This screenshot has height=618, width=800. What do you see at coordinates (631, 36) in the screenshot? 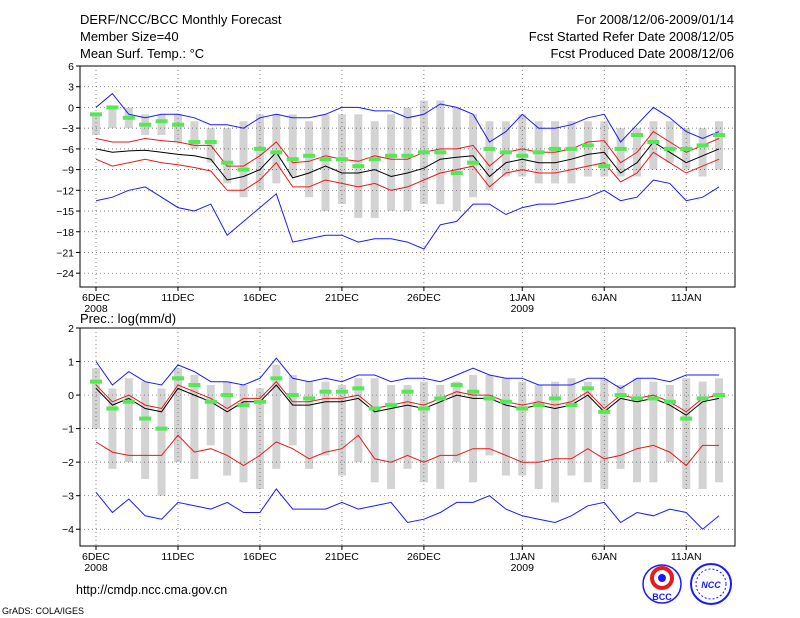
I see `header-started: Fcst Started Refer Date 2008/12/05` at bounding box center [631, 36].